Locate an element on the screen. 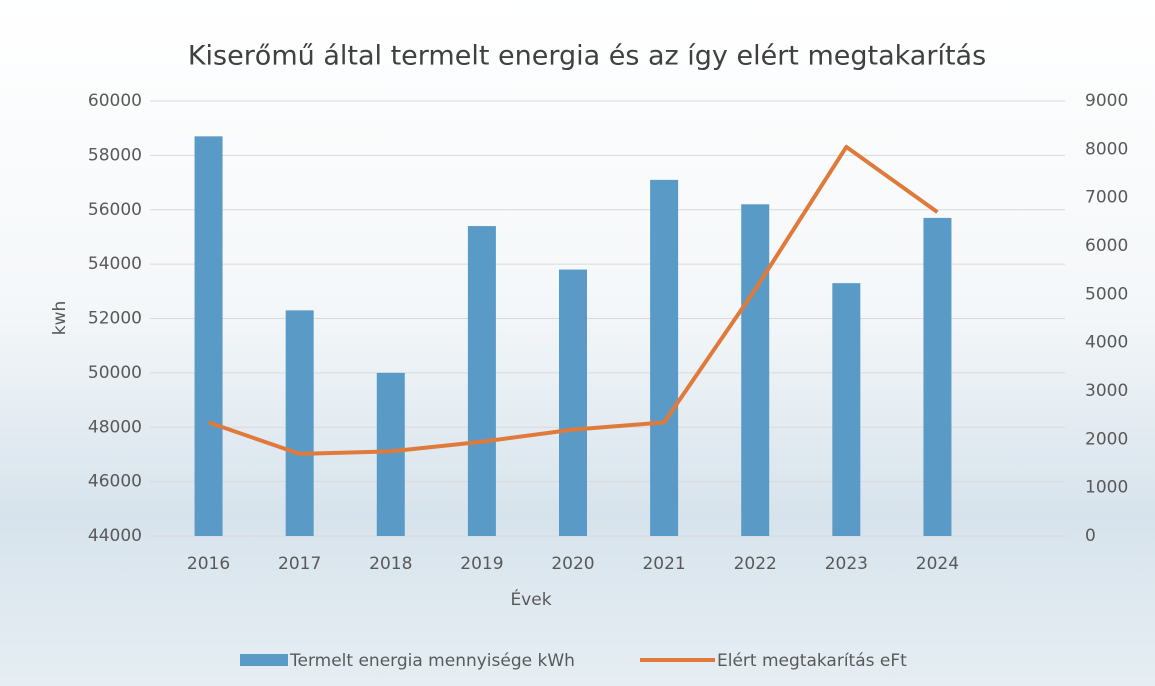 This screenshot has height=686, width=1155. y2-tick-label: 8000 is located at coordinates (1106, 149).